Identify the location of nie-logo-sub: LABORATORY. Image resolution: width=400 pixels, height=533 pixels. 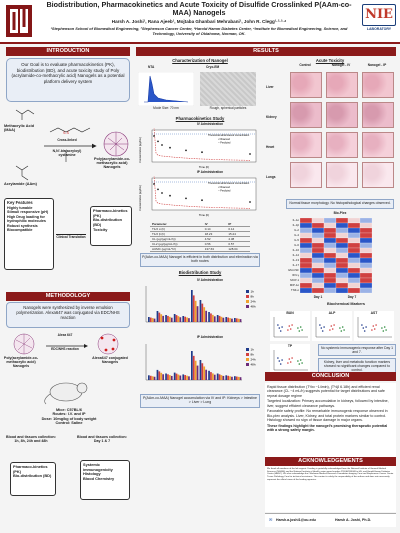
(379, 29).